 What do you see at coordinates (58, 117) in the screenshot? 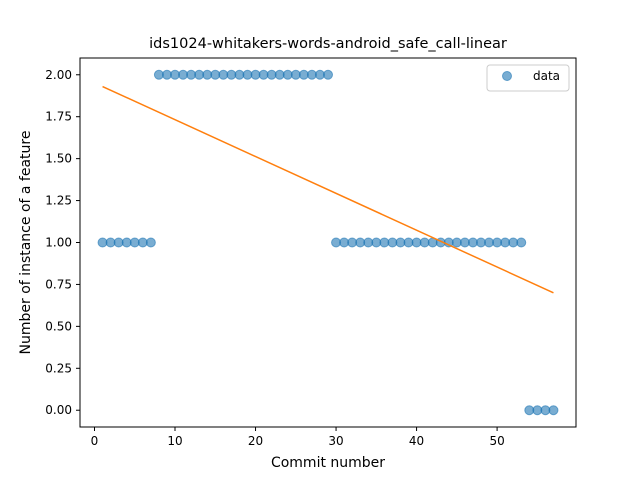
I see `y-tick-label: 1.75` at bounding box center [58, 117].